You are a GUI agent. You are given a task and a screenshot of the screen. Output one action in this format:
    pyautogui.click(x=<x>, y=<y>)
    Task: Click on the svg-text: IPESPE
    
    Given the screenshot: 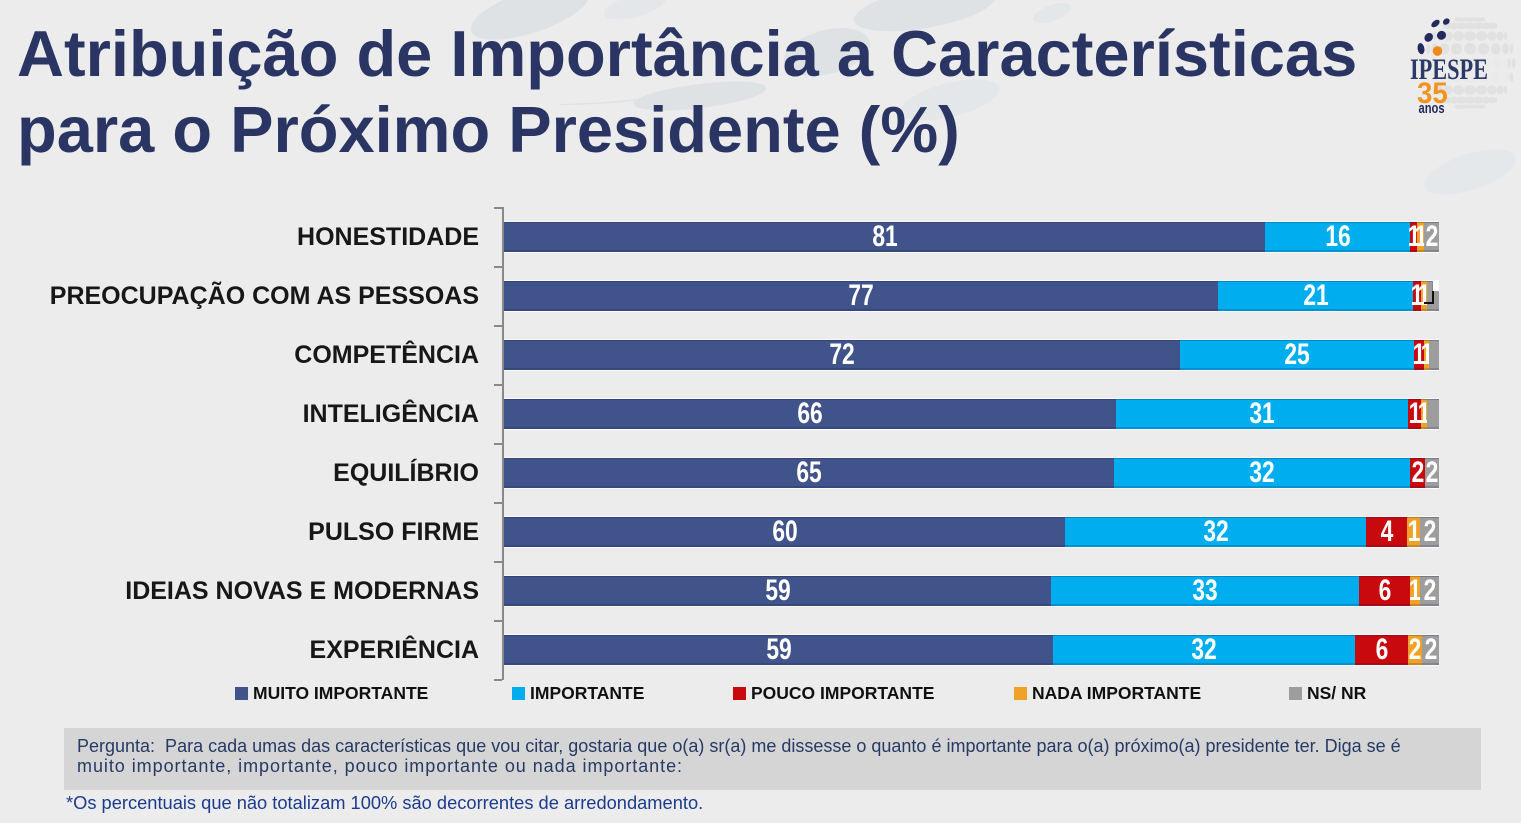 What is the action you would take?
    pyautogui.click(x=1449, y=69)
    